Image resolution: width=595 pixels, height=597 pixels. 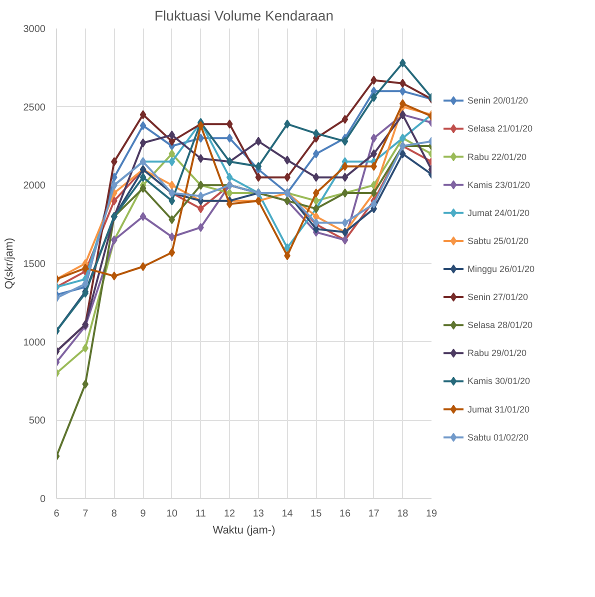 What do you see at coordinates (501, 269) in the screenshot?
I see `legend-label: Minggu 26/01/20` at bounding box center [501, 269].